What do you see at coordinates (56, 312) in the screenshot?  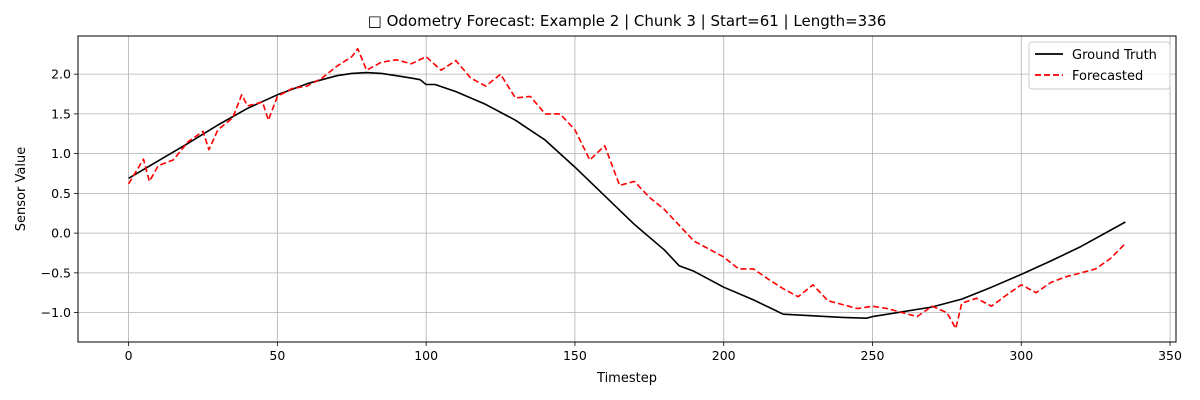 I see `y-tick-label: −1.0` at bounding box center [56, 312].